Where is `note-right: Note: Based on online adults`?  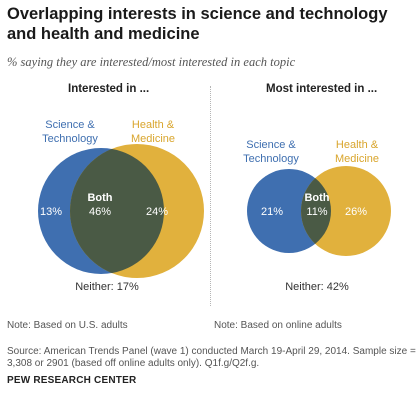 note-right: Note: Based on online adults is located at coordinates (278, 325).